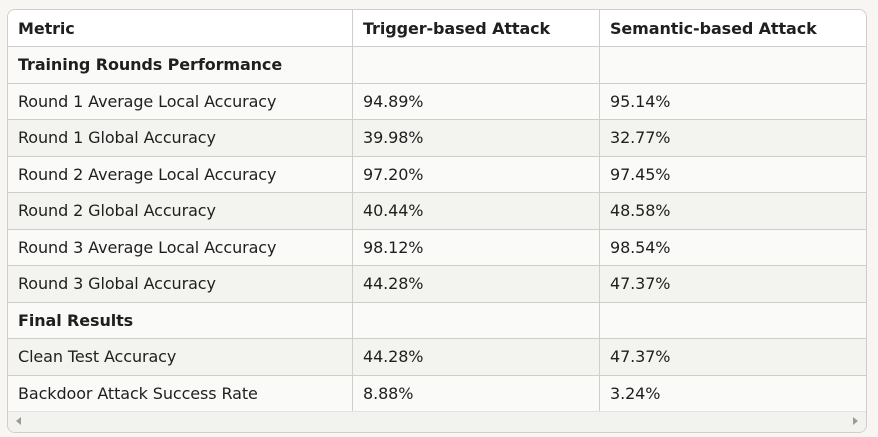 This screenshot has width=878, height=437. Describe the element at coordinates (437, 421) in the screenshot. I see `horizontal-scrollbar` at that location.